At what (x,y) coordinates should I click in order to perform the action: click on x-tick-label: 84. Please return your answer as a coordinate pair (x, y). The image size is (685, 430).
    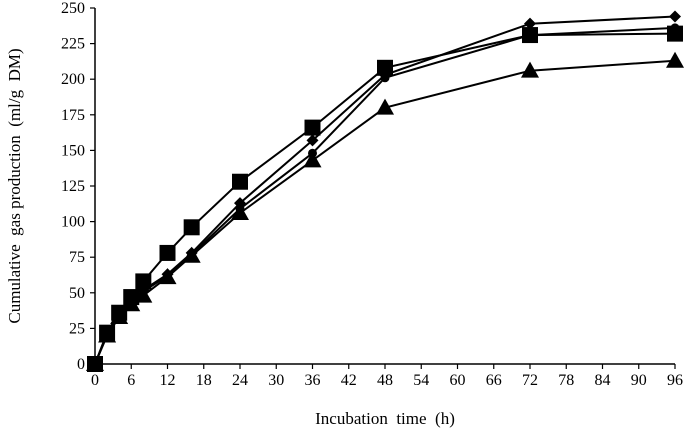
    Looking at the image, I should click on (603, 380).